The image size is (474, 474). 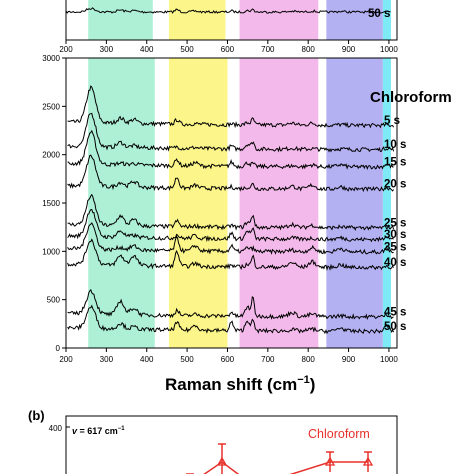 What do you see at coordinates (395, 235) in the screenshot?
I see `series-label: 30 s` at bounding box center [395, 235].